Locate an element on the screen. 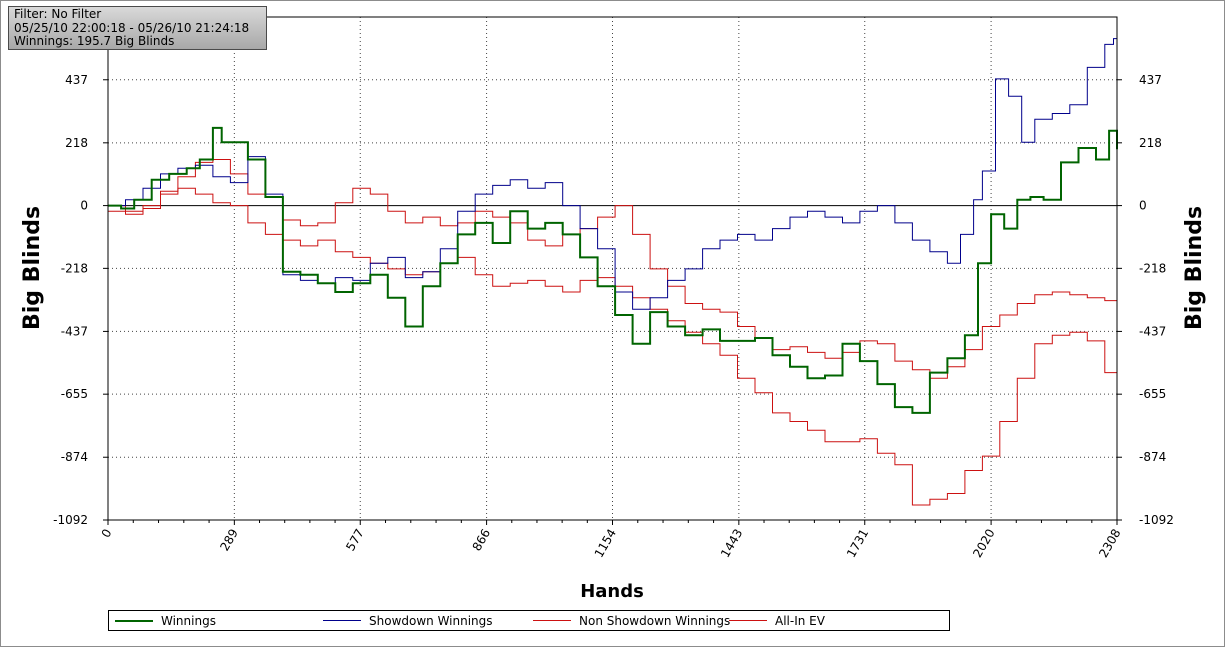 This screenshot has height=647, width=1225. y-tick-label-left: -1092 is located at coordinates (70, 520).